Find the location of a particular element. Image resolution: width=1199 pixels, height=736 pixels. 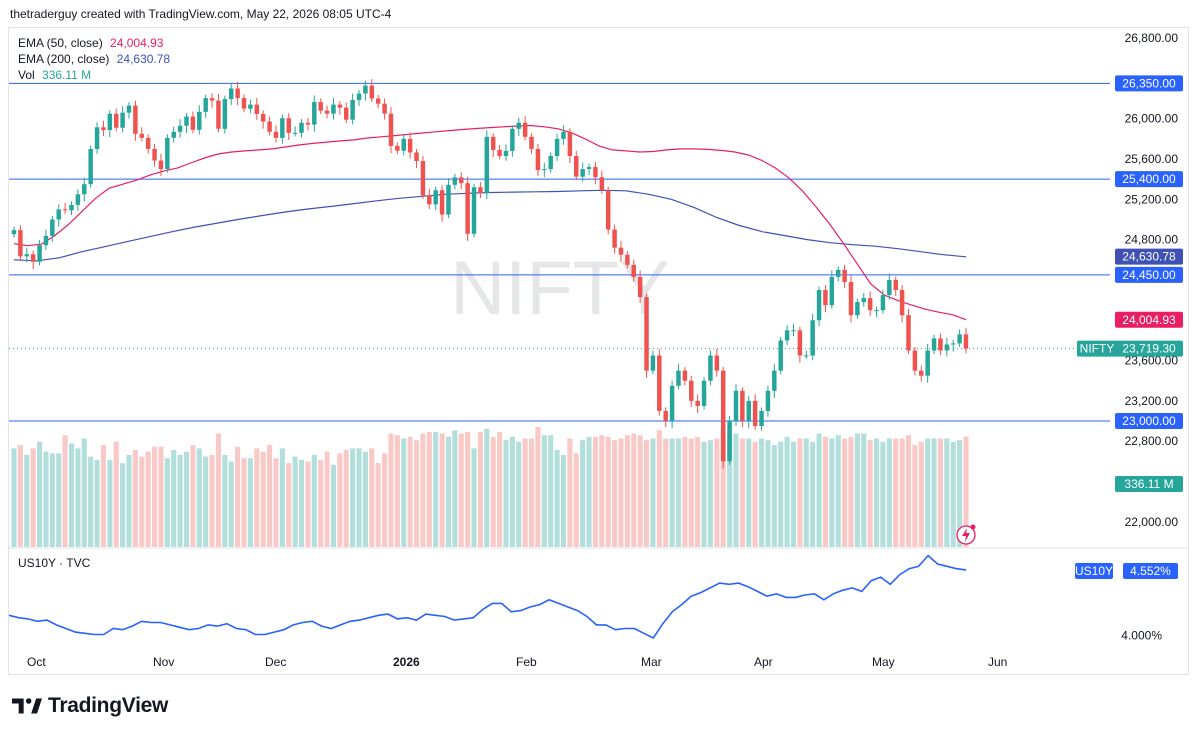

last-price-tag-label: 23,719.30 is located at coordinates (1149, 349).